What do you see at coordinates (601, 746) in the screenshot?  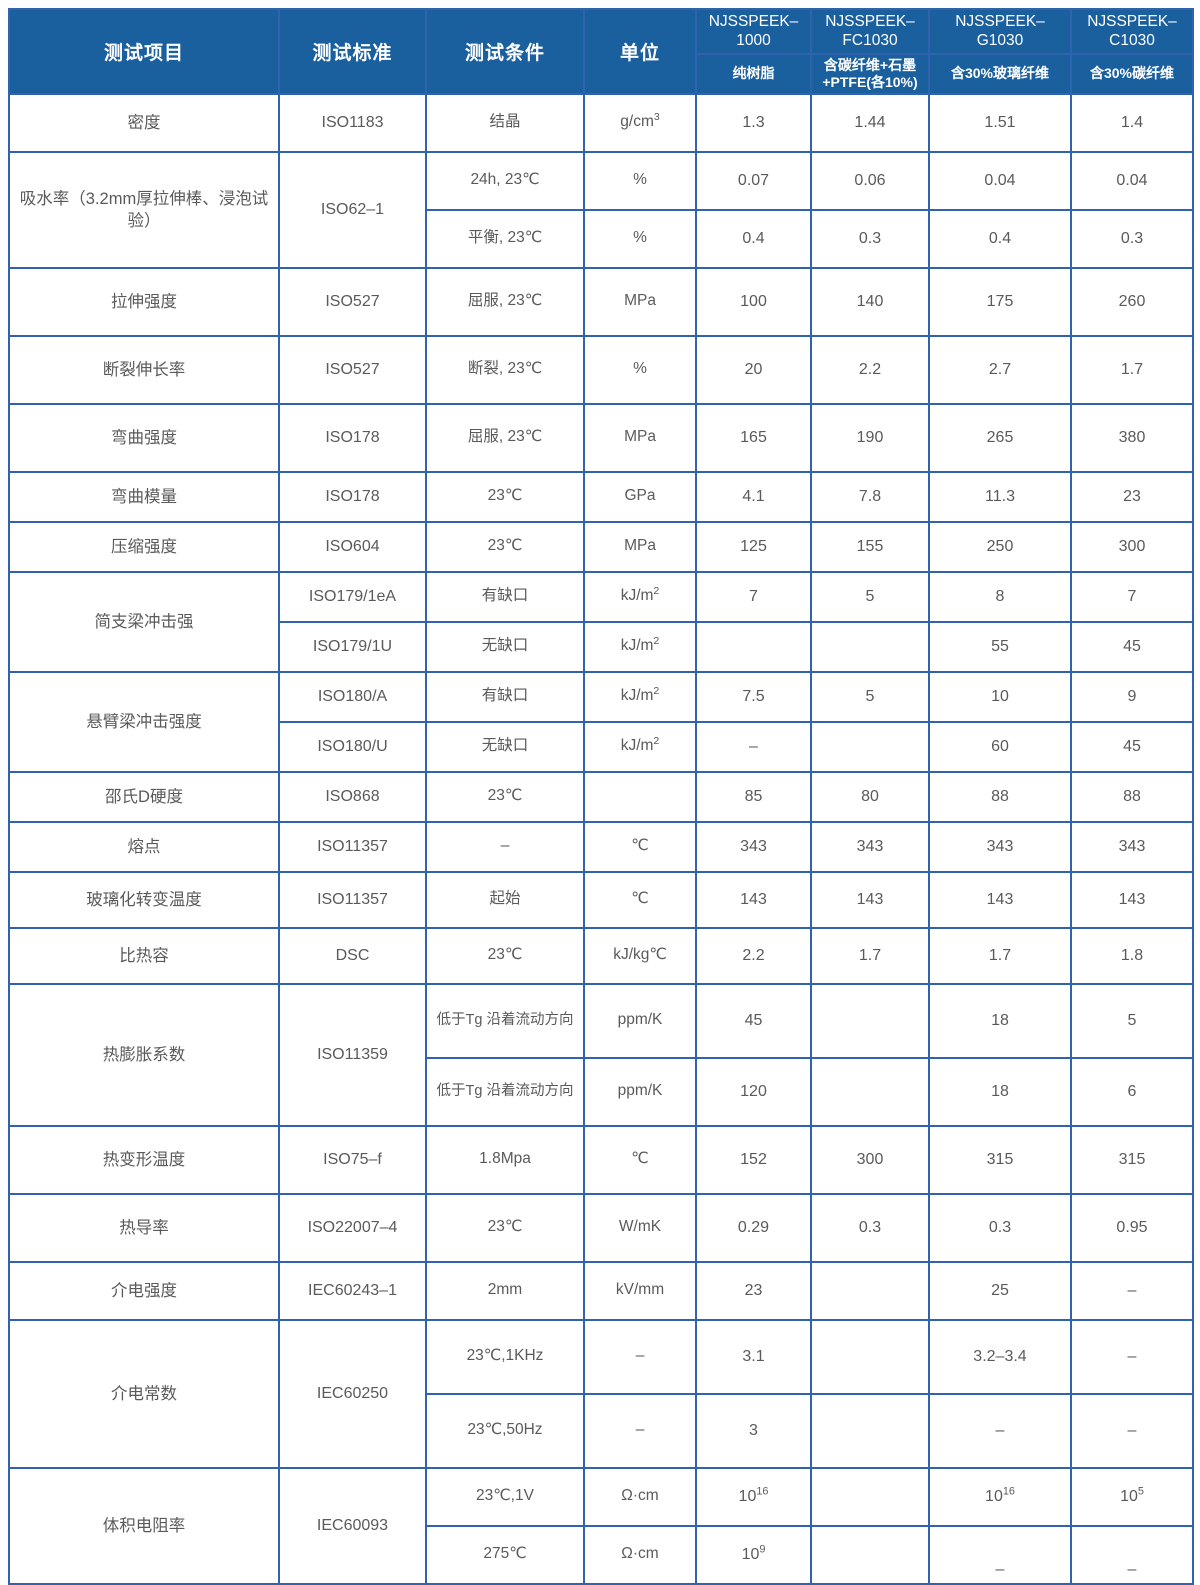 I see `table-row: ISO180/U 无缺口 kJ/m2– 60 45` at bounding box center [601, 746].